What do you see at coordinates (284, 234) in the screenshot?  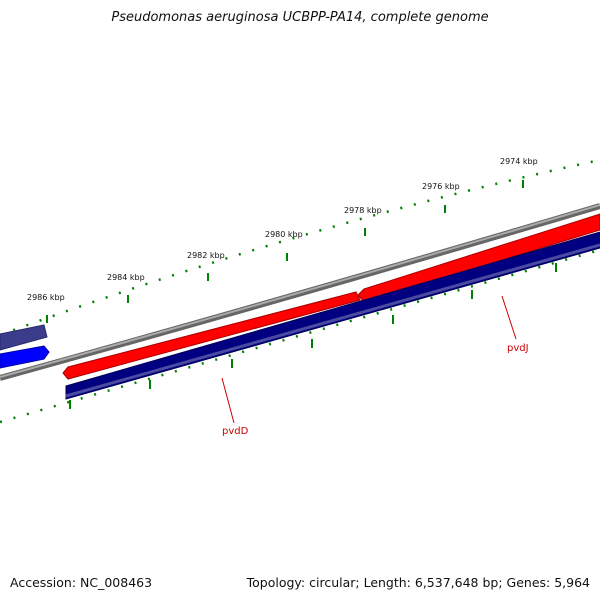 I see `tick-label: 2980 kbp` at bounding box center [284, 234].